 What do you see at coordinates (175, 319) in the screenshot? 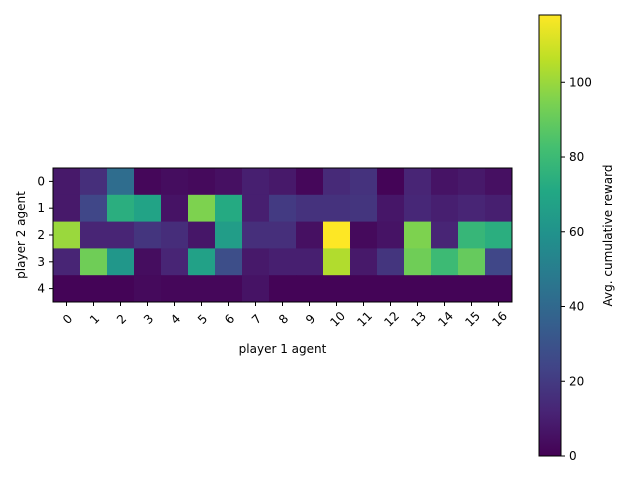
I see `x-tick-label: 4` at bounding box center [175, 319].